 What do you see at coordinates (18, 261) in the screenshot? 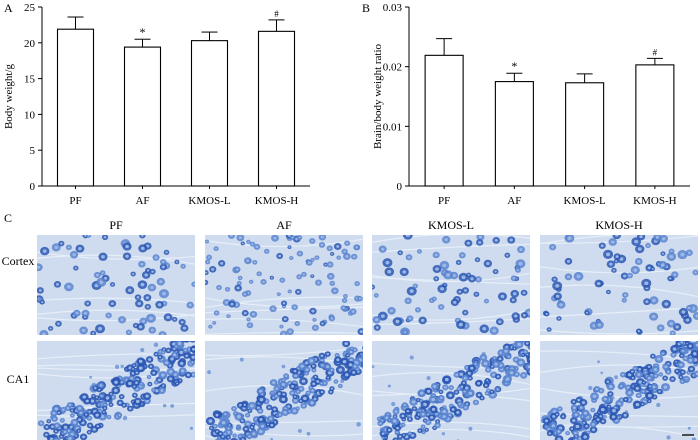
I see `row-label: Cortex` at bounding box center [18, 261].